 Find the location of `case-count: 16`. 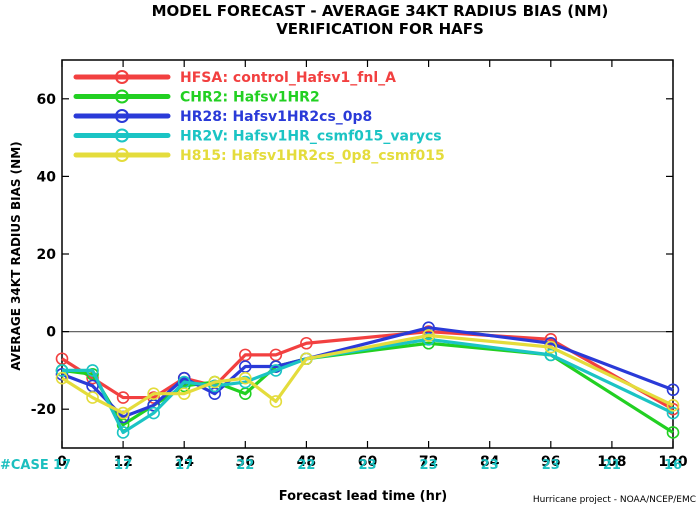

case-count: 16 is located at coordinates (673, 465).